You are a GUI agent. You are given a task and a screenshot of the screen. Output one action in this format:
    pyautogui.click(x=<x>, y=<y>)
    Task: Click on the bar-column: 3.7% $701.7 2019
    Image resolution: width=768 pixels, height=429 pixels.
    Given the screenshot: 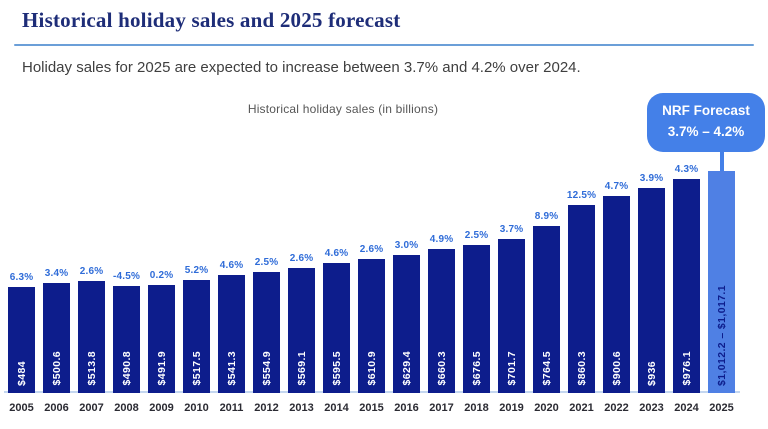 What is the action you would take?
    pyautogui.click(x=511, y=247)
    